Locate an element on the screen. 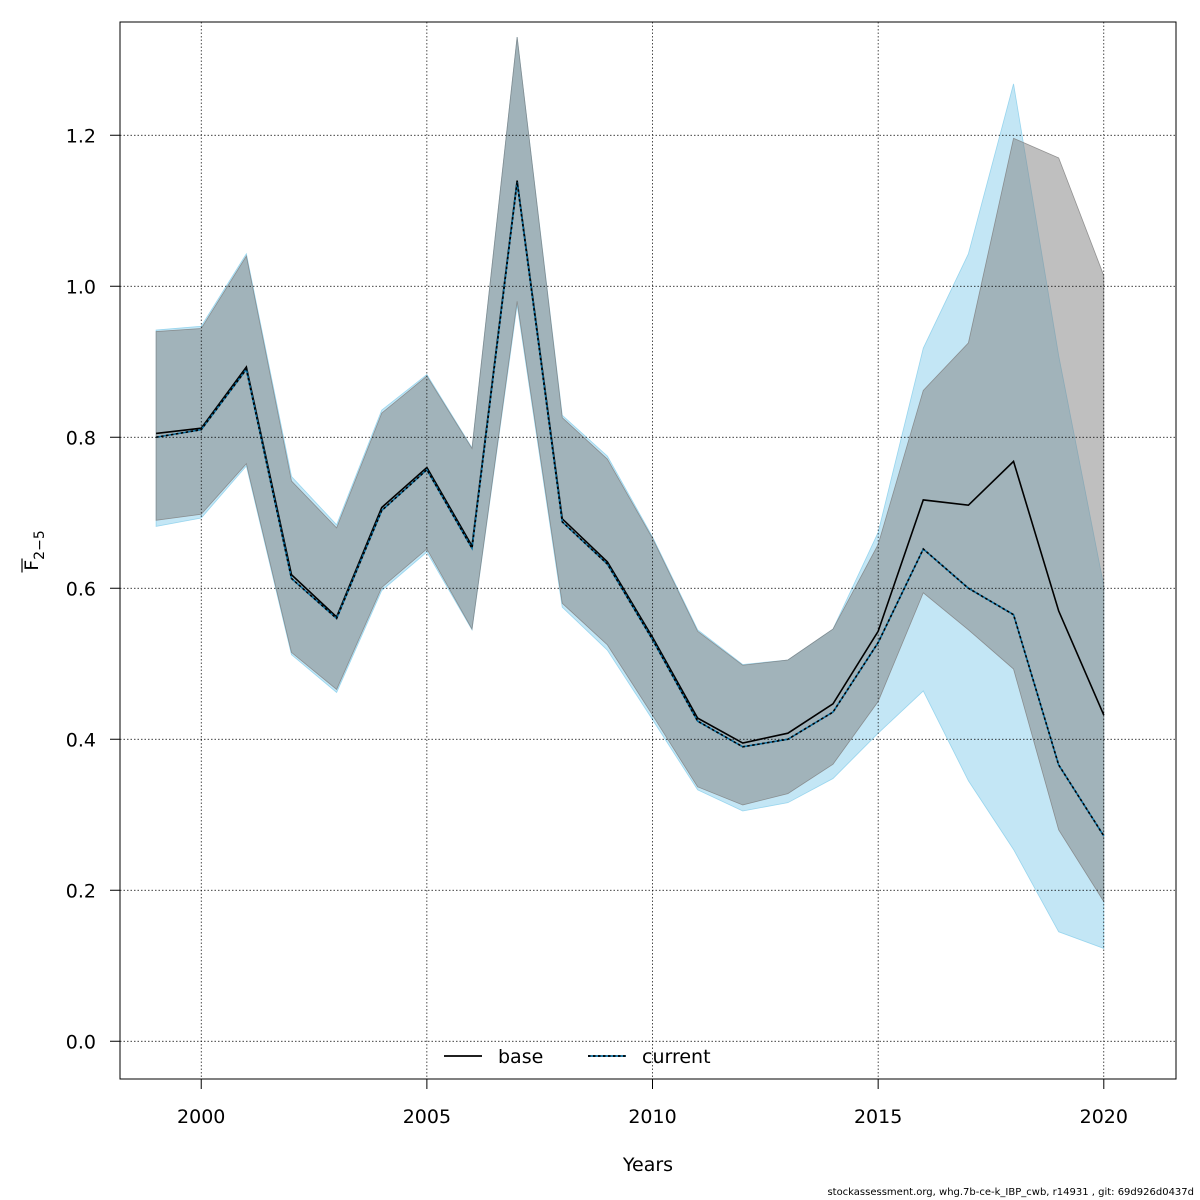 This screenshot has height=1200, width=1200. y-axis-title: F2−5 is located at coordinates (34, 551).